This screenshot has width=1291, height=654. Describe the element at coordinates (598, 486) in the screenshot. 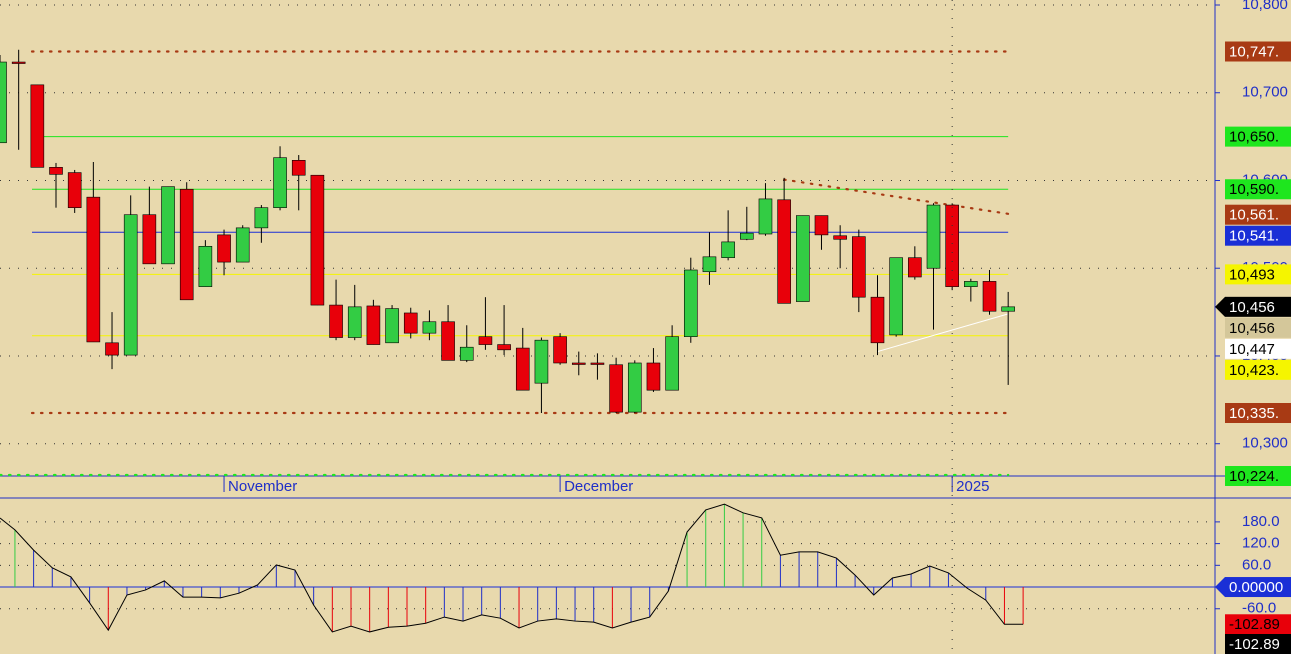

I see `x-marker-label: December` at that location.